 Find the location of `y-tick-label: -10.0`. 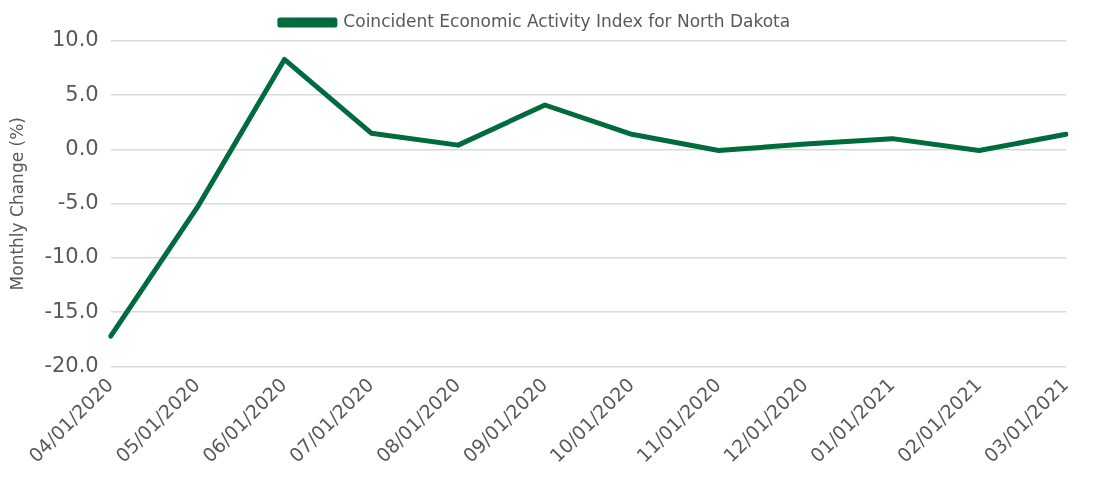

y-tick-label: -10.0 is located at coordinates (71, 256).